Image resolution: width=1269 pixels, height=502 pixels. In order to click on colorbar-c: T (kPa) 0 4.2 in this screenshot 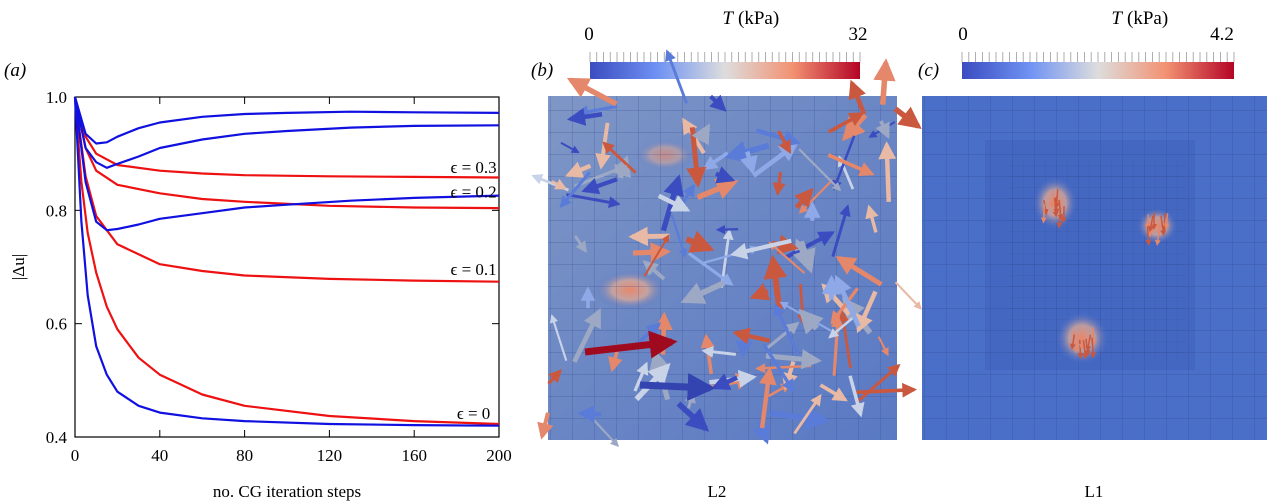, I will do `click(1096, 43)`.